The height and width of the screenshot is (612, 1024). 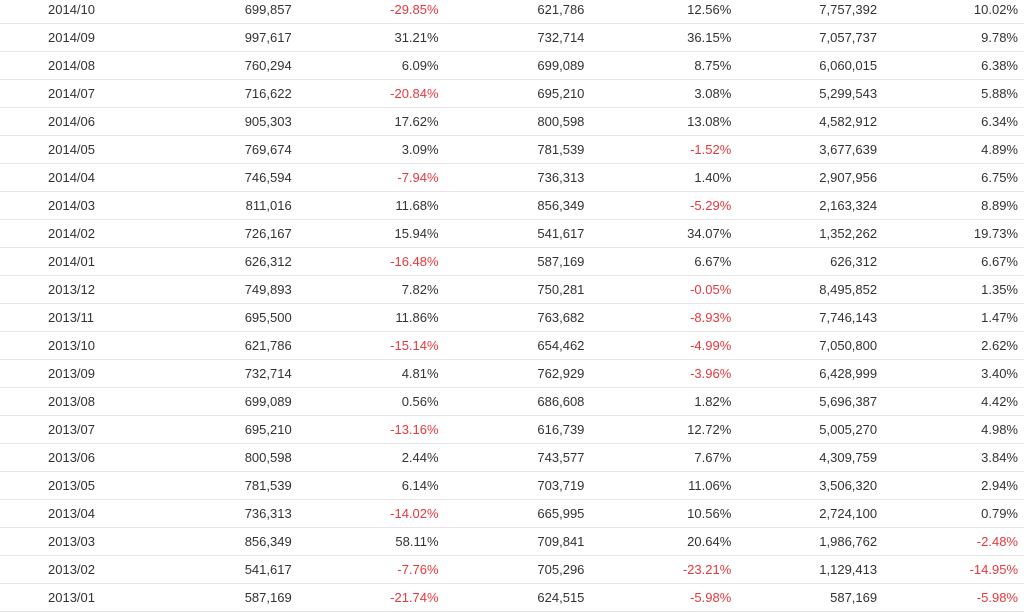 What do you see at coordinates (211, 569) in the screenshot?
I see `value-cell: 541,617` at bounding box center [211, 569].